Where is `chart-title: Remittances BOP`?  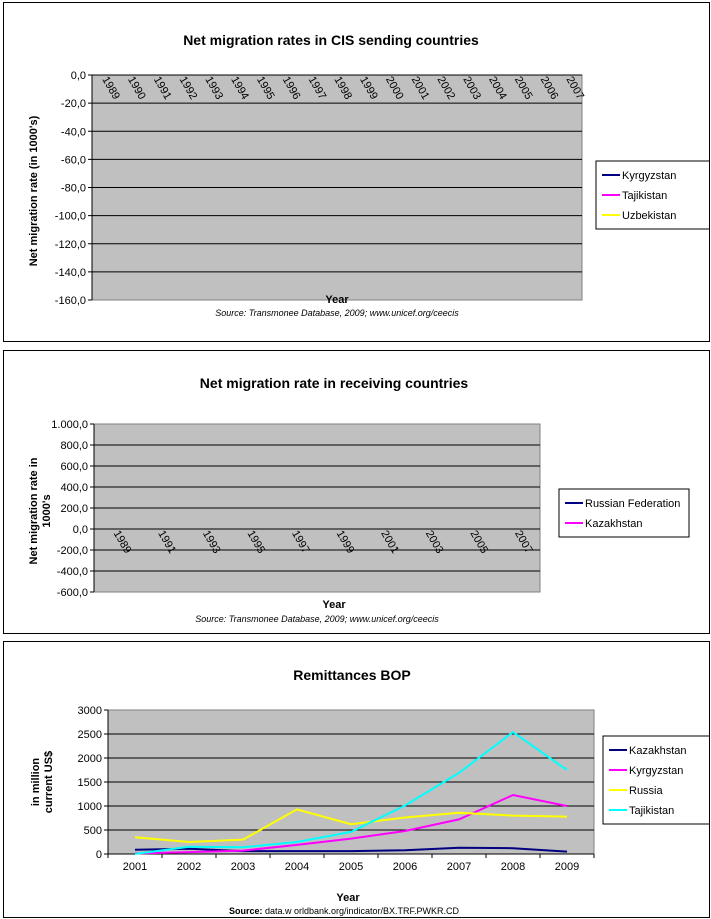
chart-title: Remittances BOP is located at coordinates (351, 675).